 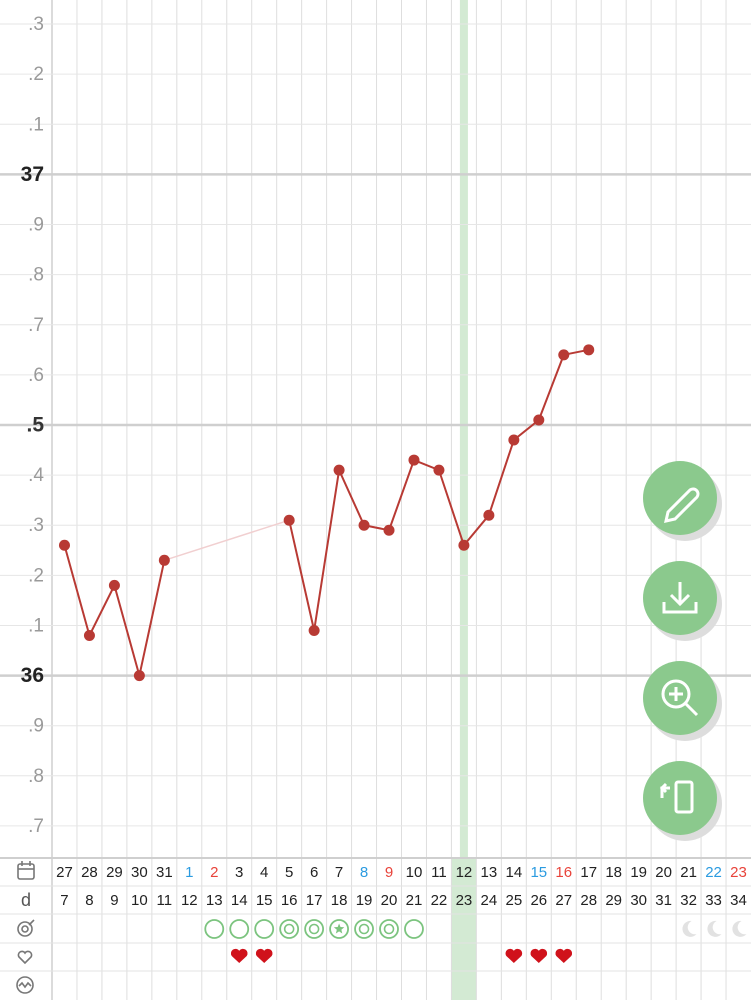 I want to click on x-tick-label: 19, so click(x=364, y=900).